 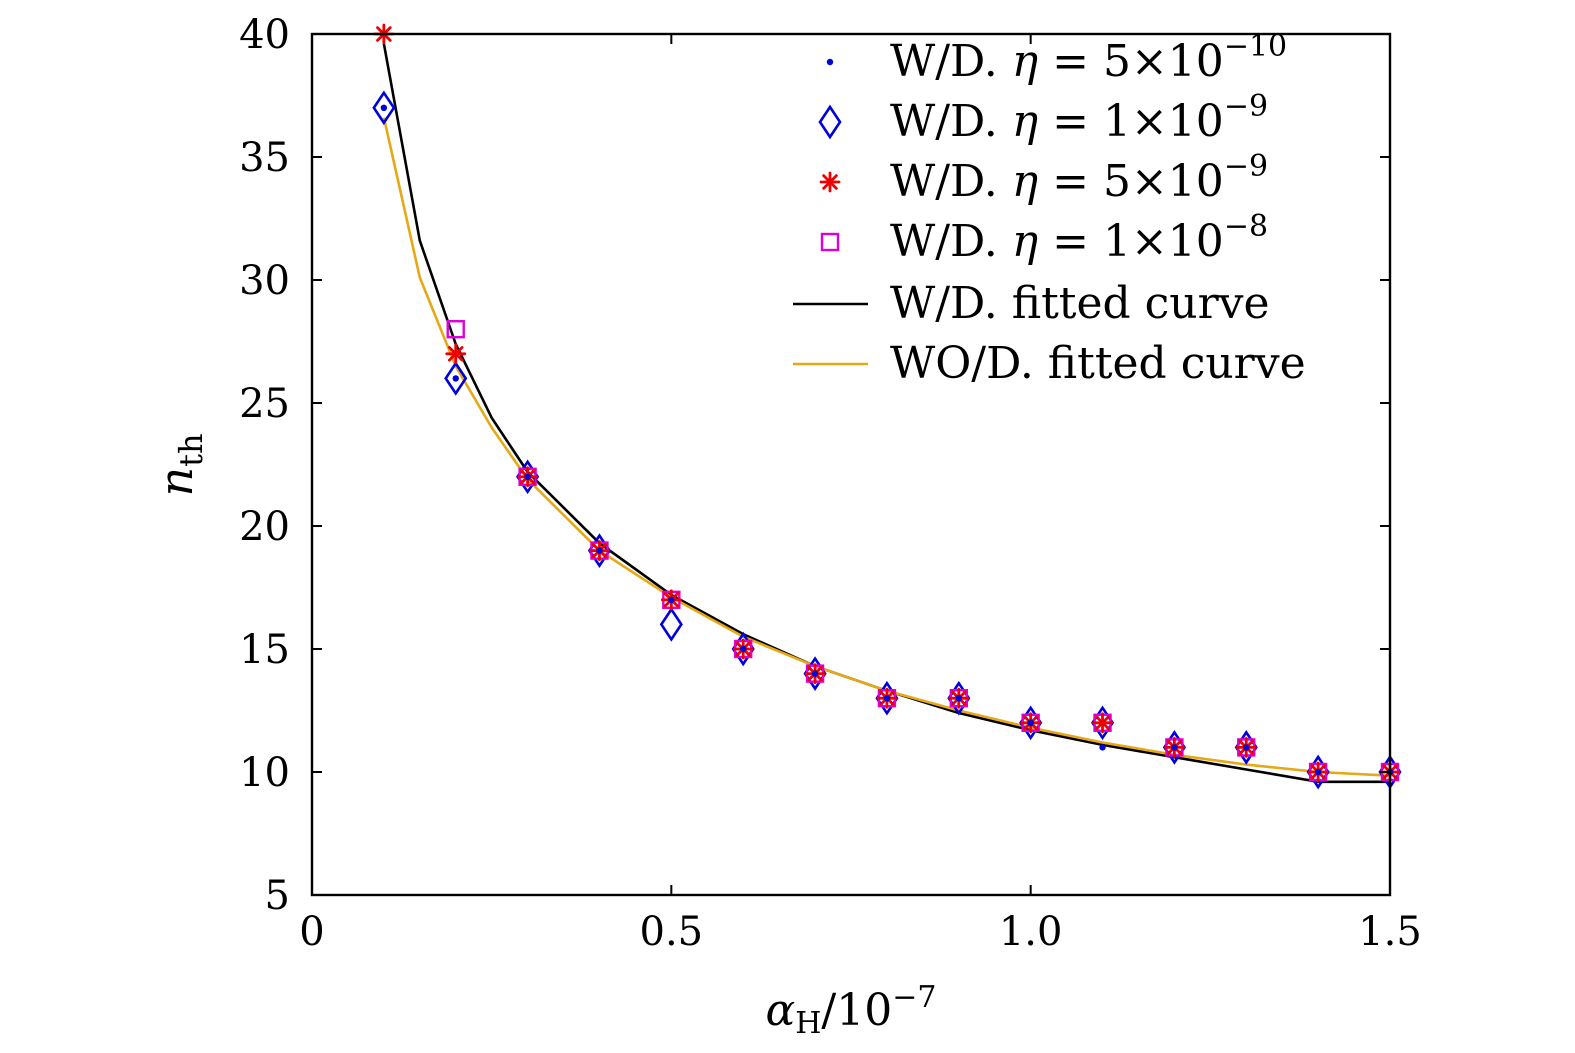 I want to click on legend-label: W/D. η = 5×10−9, so click(x=1079, y=178).